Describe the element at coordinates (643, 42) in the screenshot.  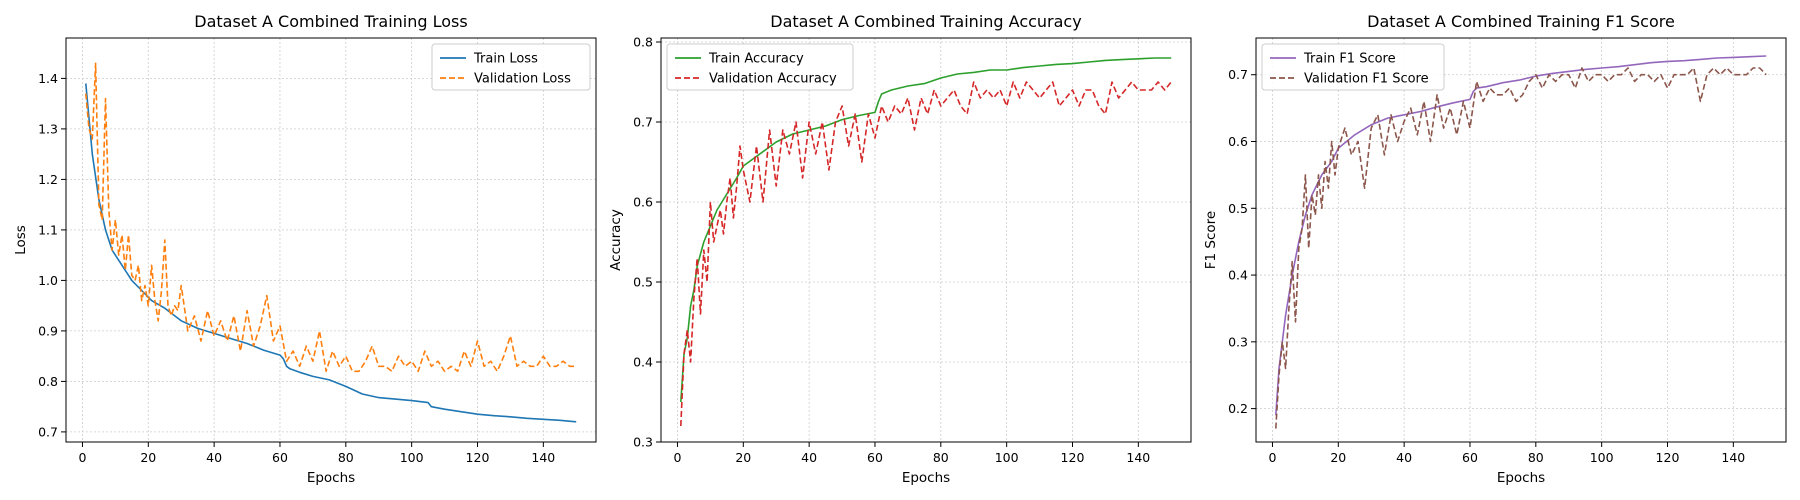
I see `accuracy-y-tick-label: 0.8` at that location.